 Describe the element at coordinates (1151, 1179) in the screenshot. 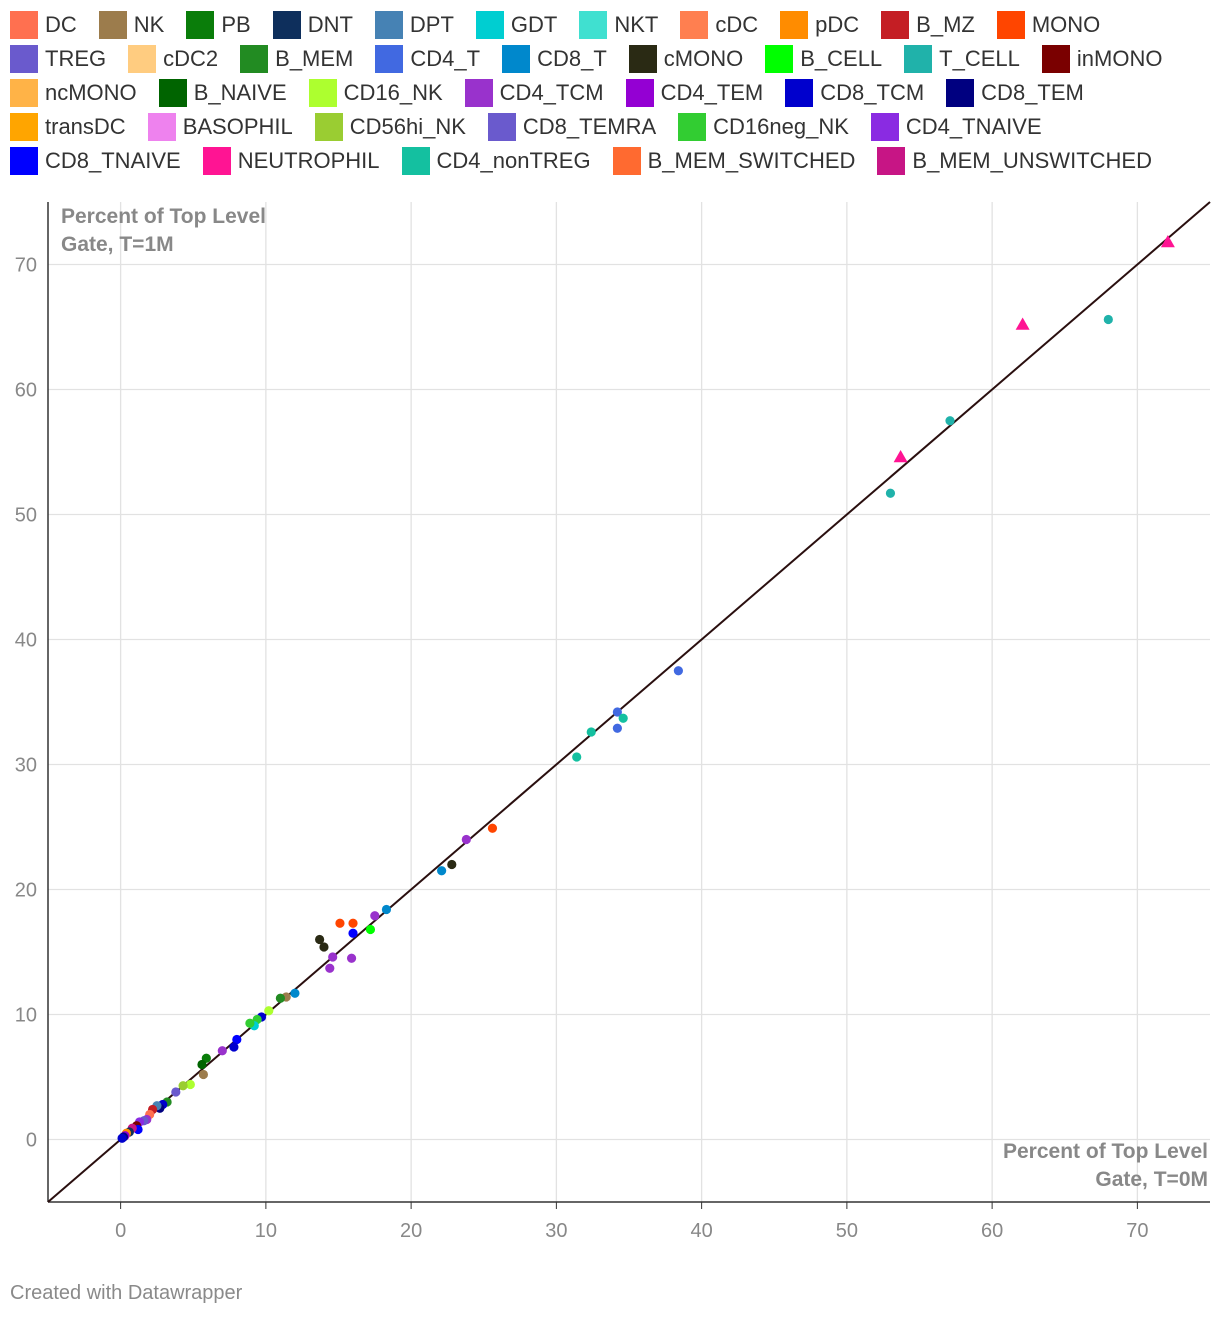

I see `x-axis-title-line: Gate, T=0M` at that location.